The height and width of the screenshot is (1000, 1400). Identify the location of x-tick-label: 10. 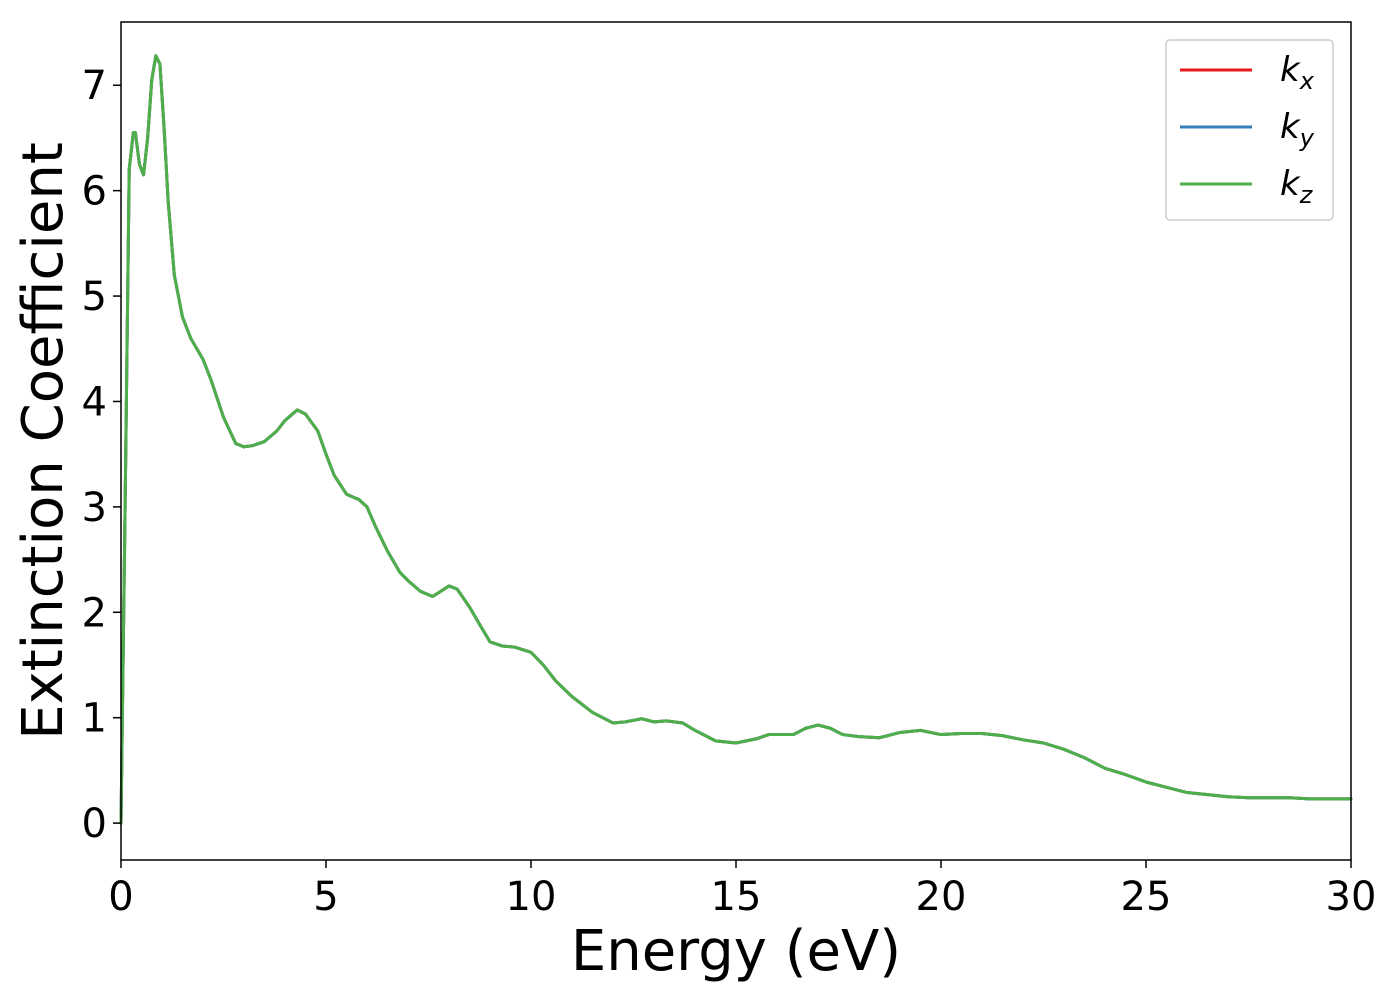
(531, 897).